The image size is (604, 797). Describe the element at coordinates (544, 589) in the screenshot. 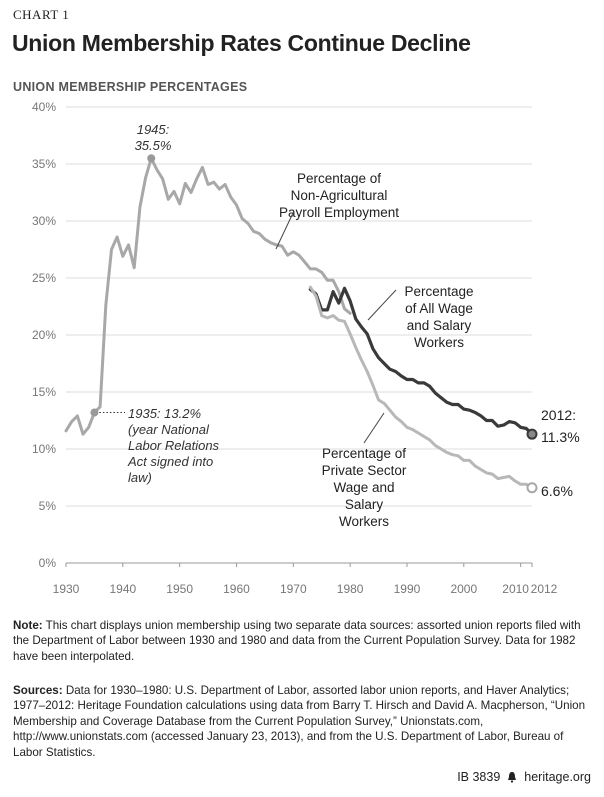

I see `x-tick-label: 2012` at that location.